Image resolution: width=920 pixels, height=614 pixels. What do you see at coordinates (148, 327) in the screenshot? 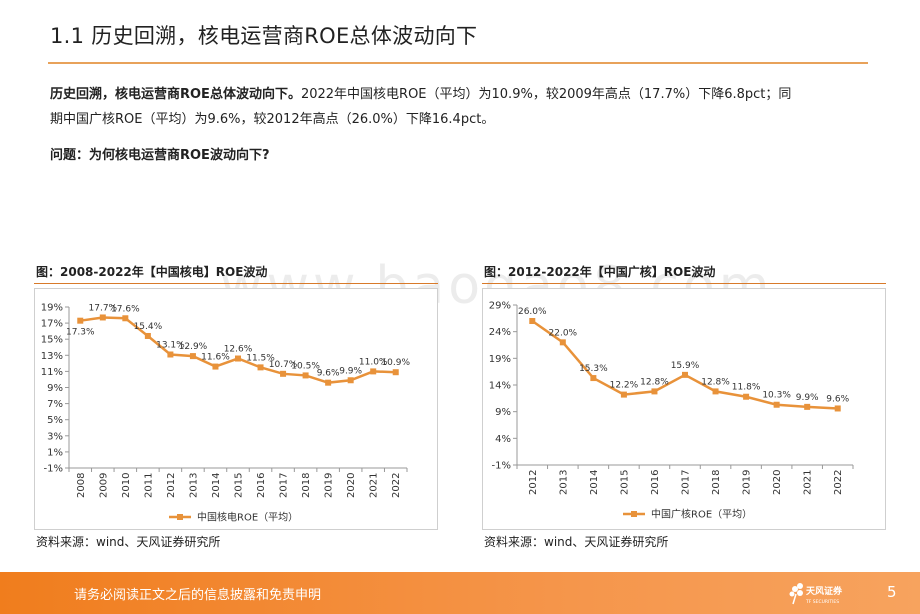
I see `data-label: 15.4%` at bounding box center [148, 327].